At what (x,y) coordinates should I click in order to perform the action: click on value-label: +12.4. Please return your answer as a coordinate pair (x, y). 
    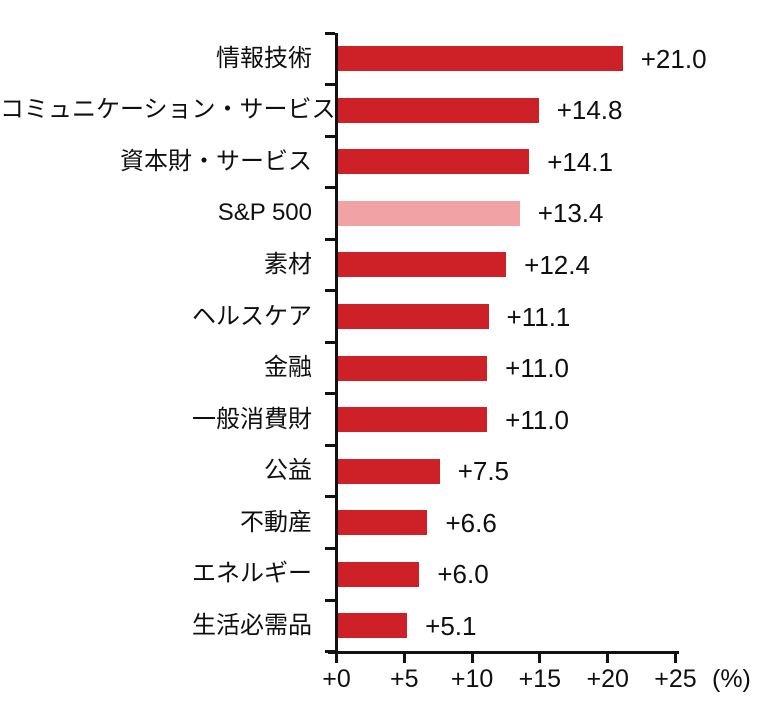
    Looking at the image, I should click on (557, 264).